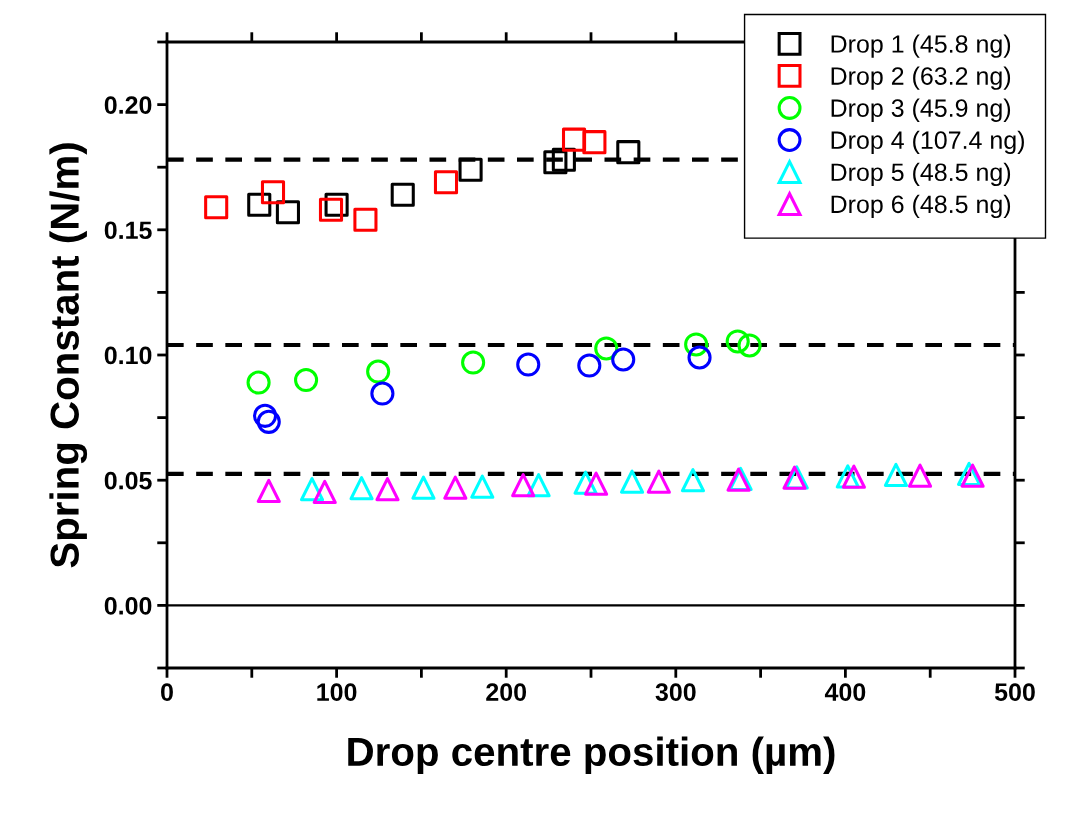  What do you see at coordinates (927, 142) in the screenshot?
I see `legend-label: Drop 4 (107.4 ng)` at bounding box center [927, 142].